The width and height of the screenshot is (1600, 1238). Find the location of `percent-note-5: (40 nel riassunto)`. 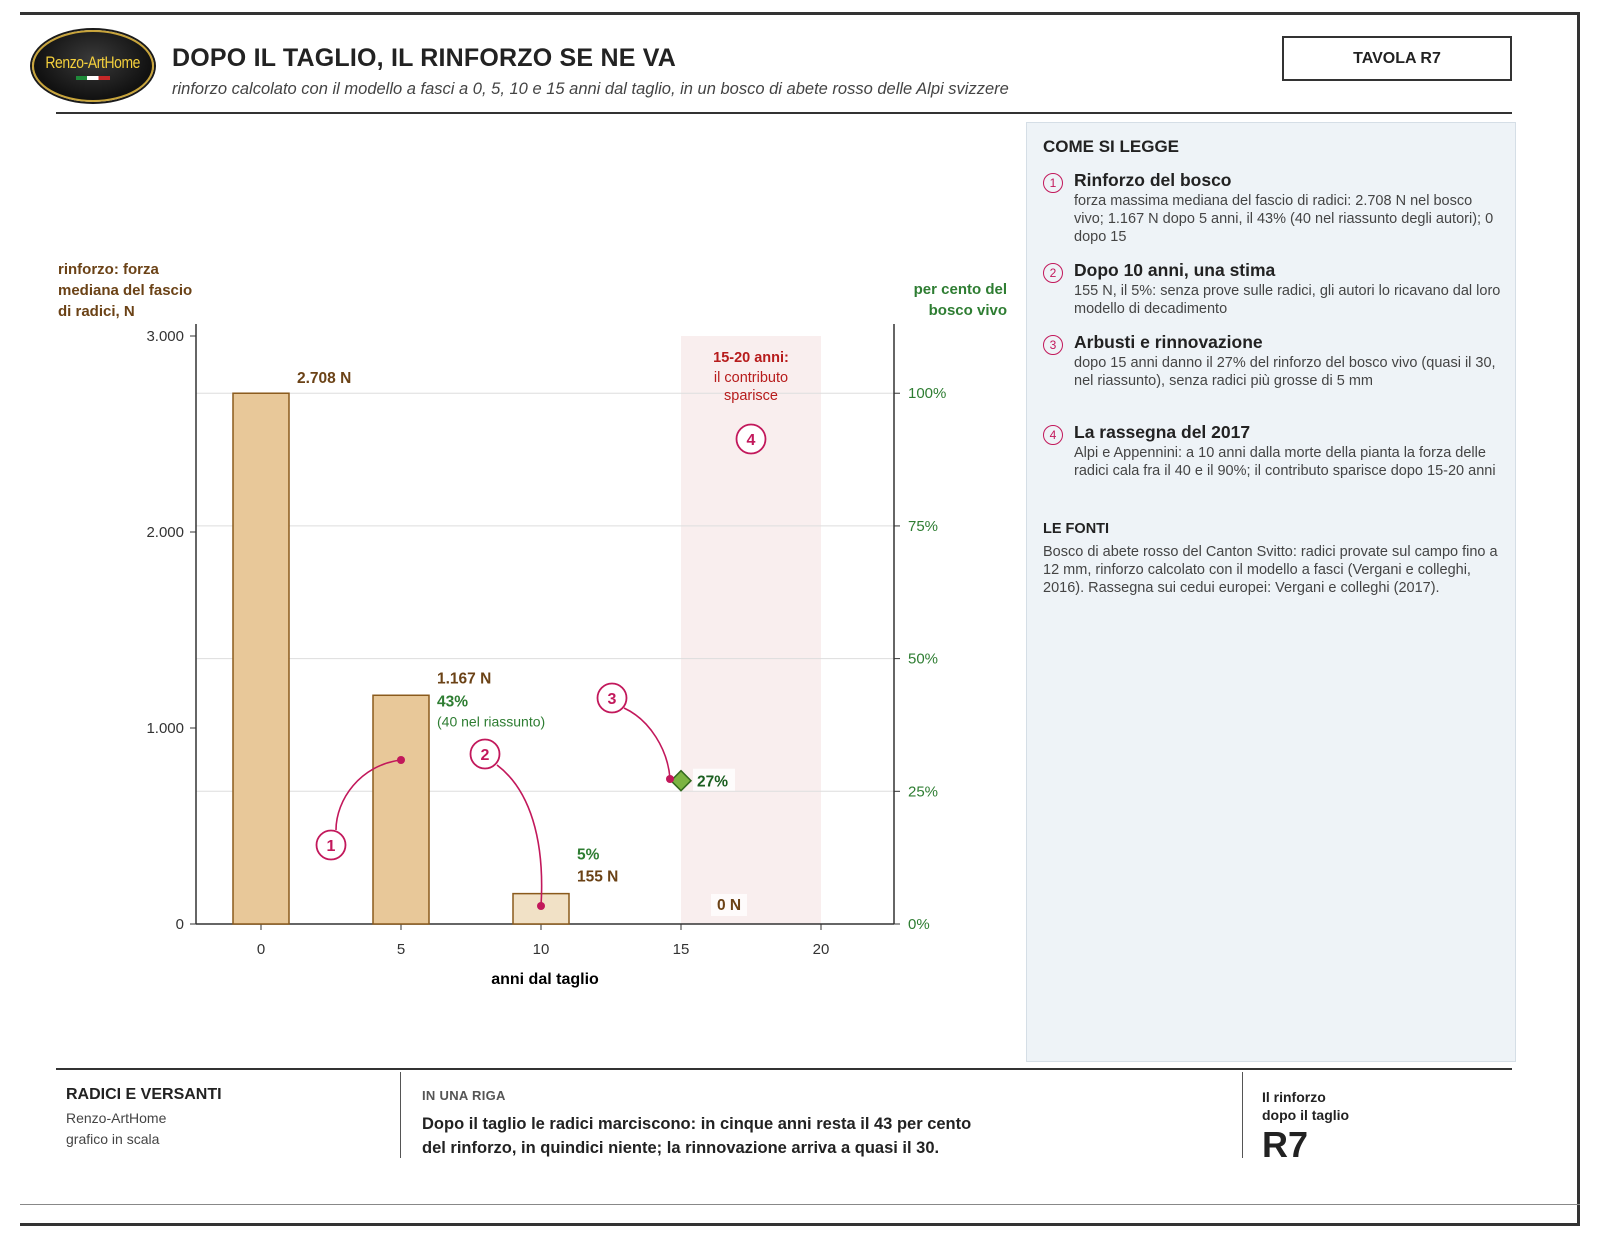

percent-note-5: (40 nel riassunto) is located at coordinates (491, 721).